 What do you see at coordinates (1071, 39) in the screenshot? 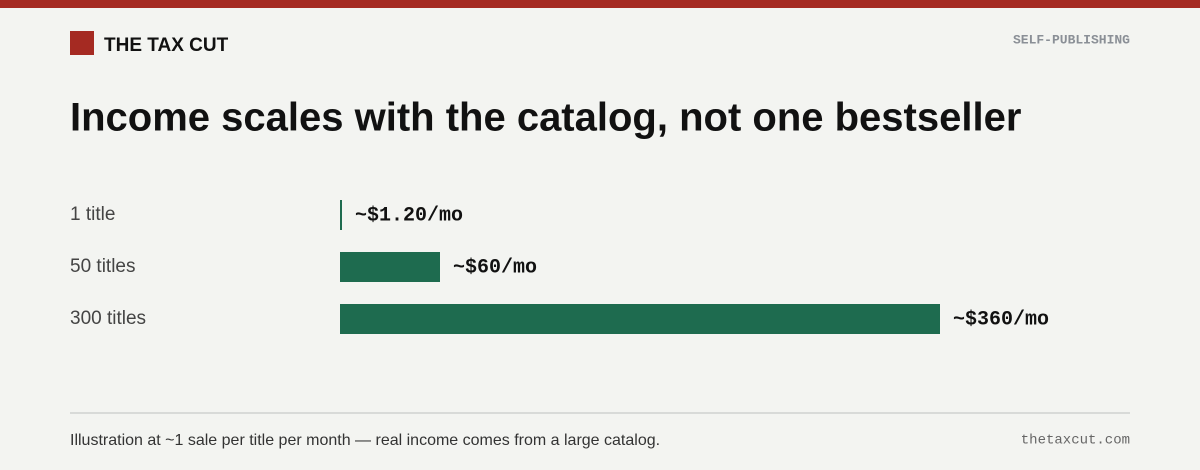
I see `section: SELF-PUBLISHING` at bounding box center [1071, 39].